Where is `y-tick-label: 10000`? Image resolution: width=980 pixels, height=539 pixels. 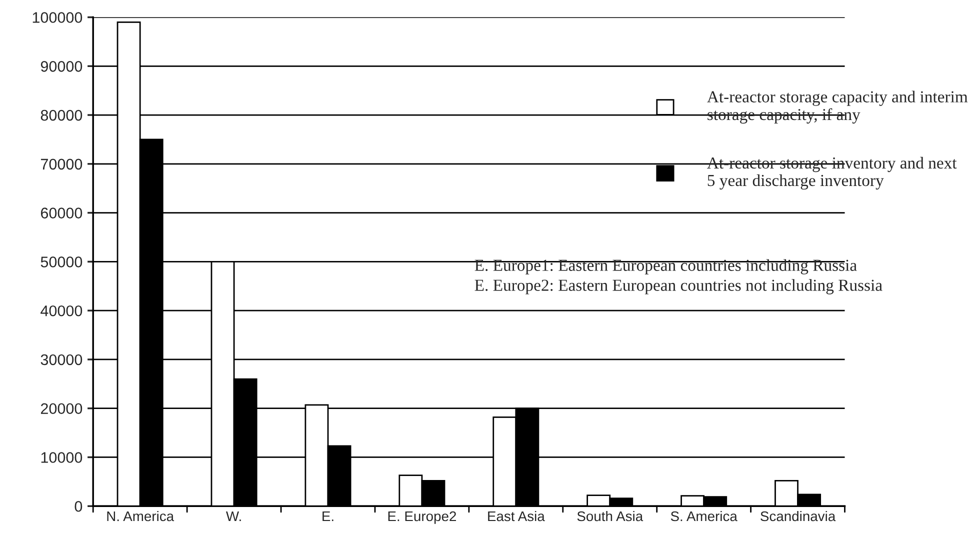
y-tick-label: 10000 is located at coordinates (61, 457).